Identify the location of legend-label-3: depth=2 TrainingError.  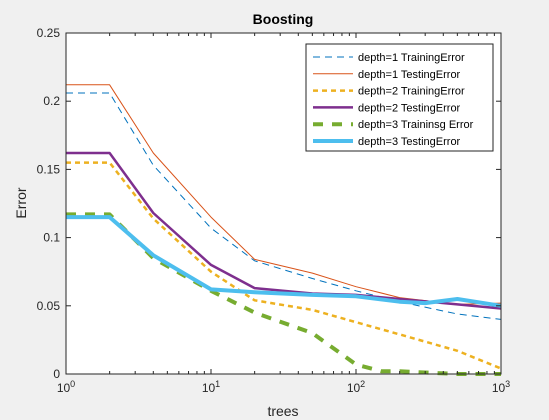
(411, 92).